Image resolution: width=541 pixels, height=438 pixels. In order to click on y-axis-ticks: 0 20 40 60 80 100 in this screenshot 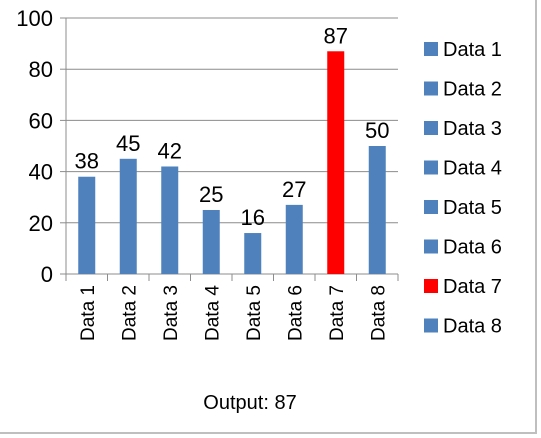, I will do `click(34, 146)`.